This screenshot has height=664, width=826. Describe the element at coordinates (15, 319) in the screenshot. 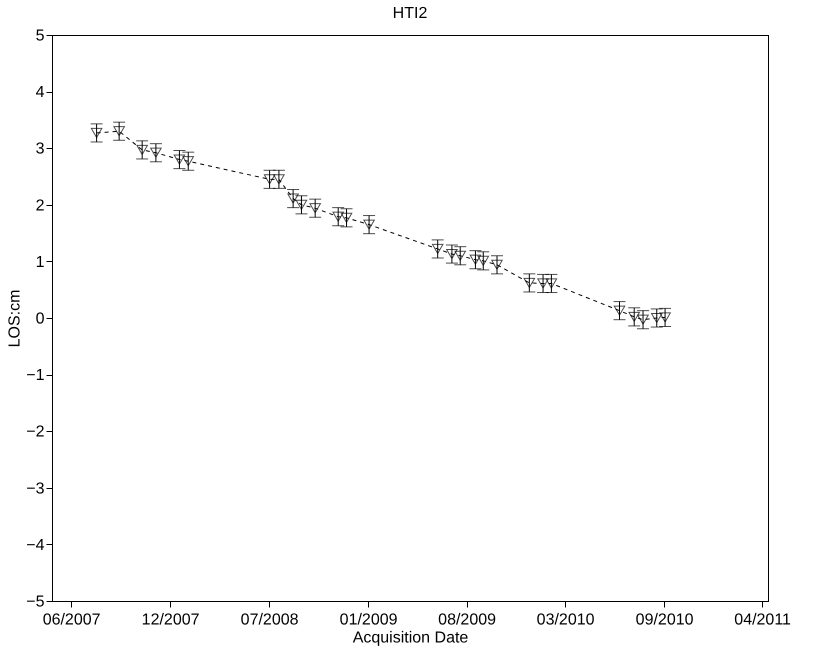

I see `y-axis-title: LOS:cm` at that location.